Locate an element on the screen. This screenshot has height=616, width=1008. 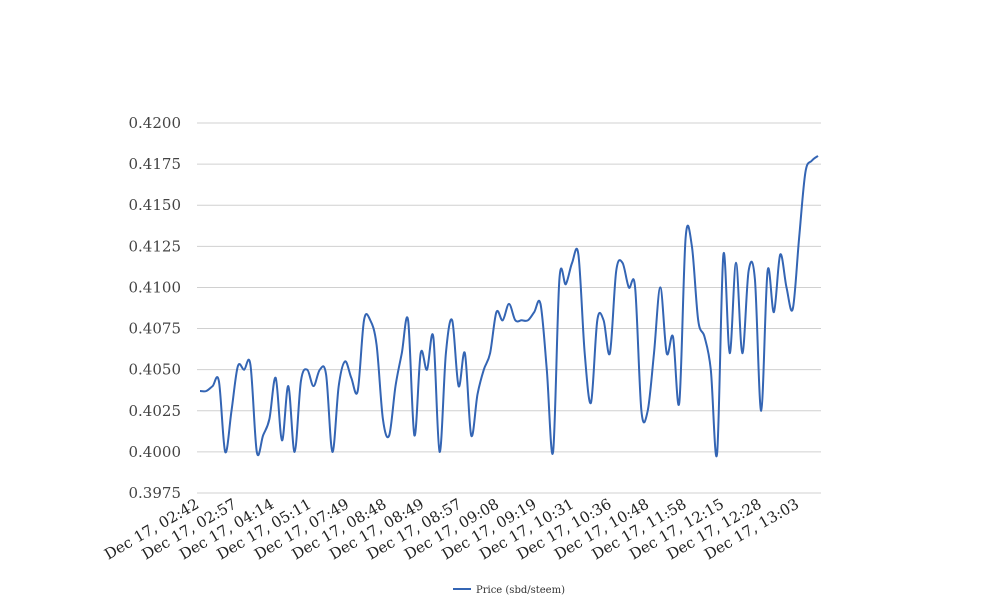
y-tick-label: 0.4125 is located at coordinates (155, 246).